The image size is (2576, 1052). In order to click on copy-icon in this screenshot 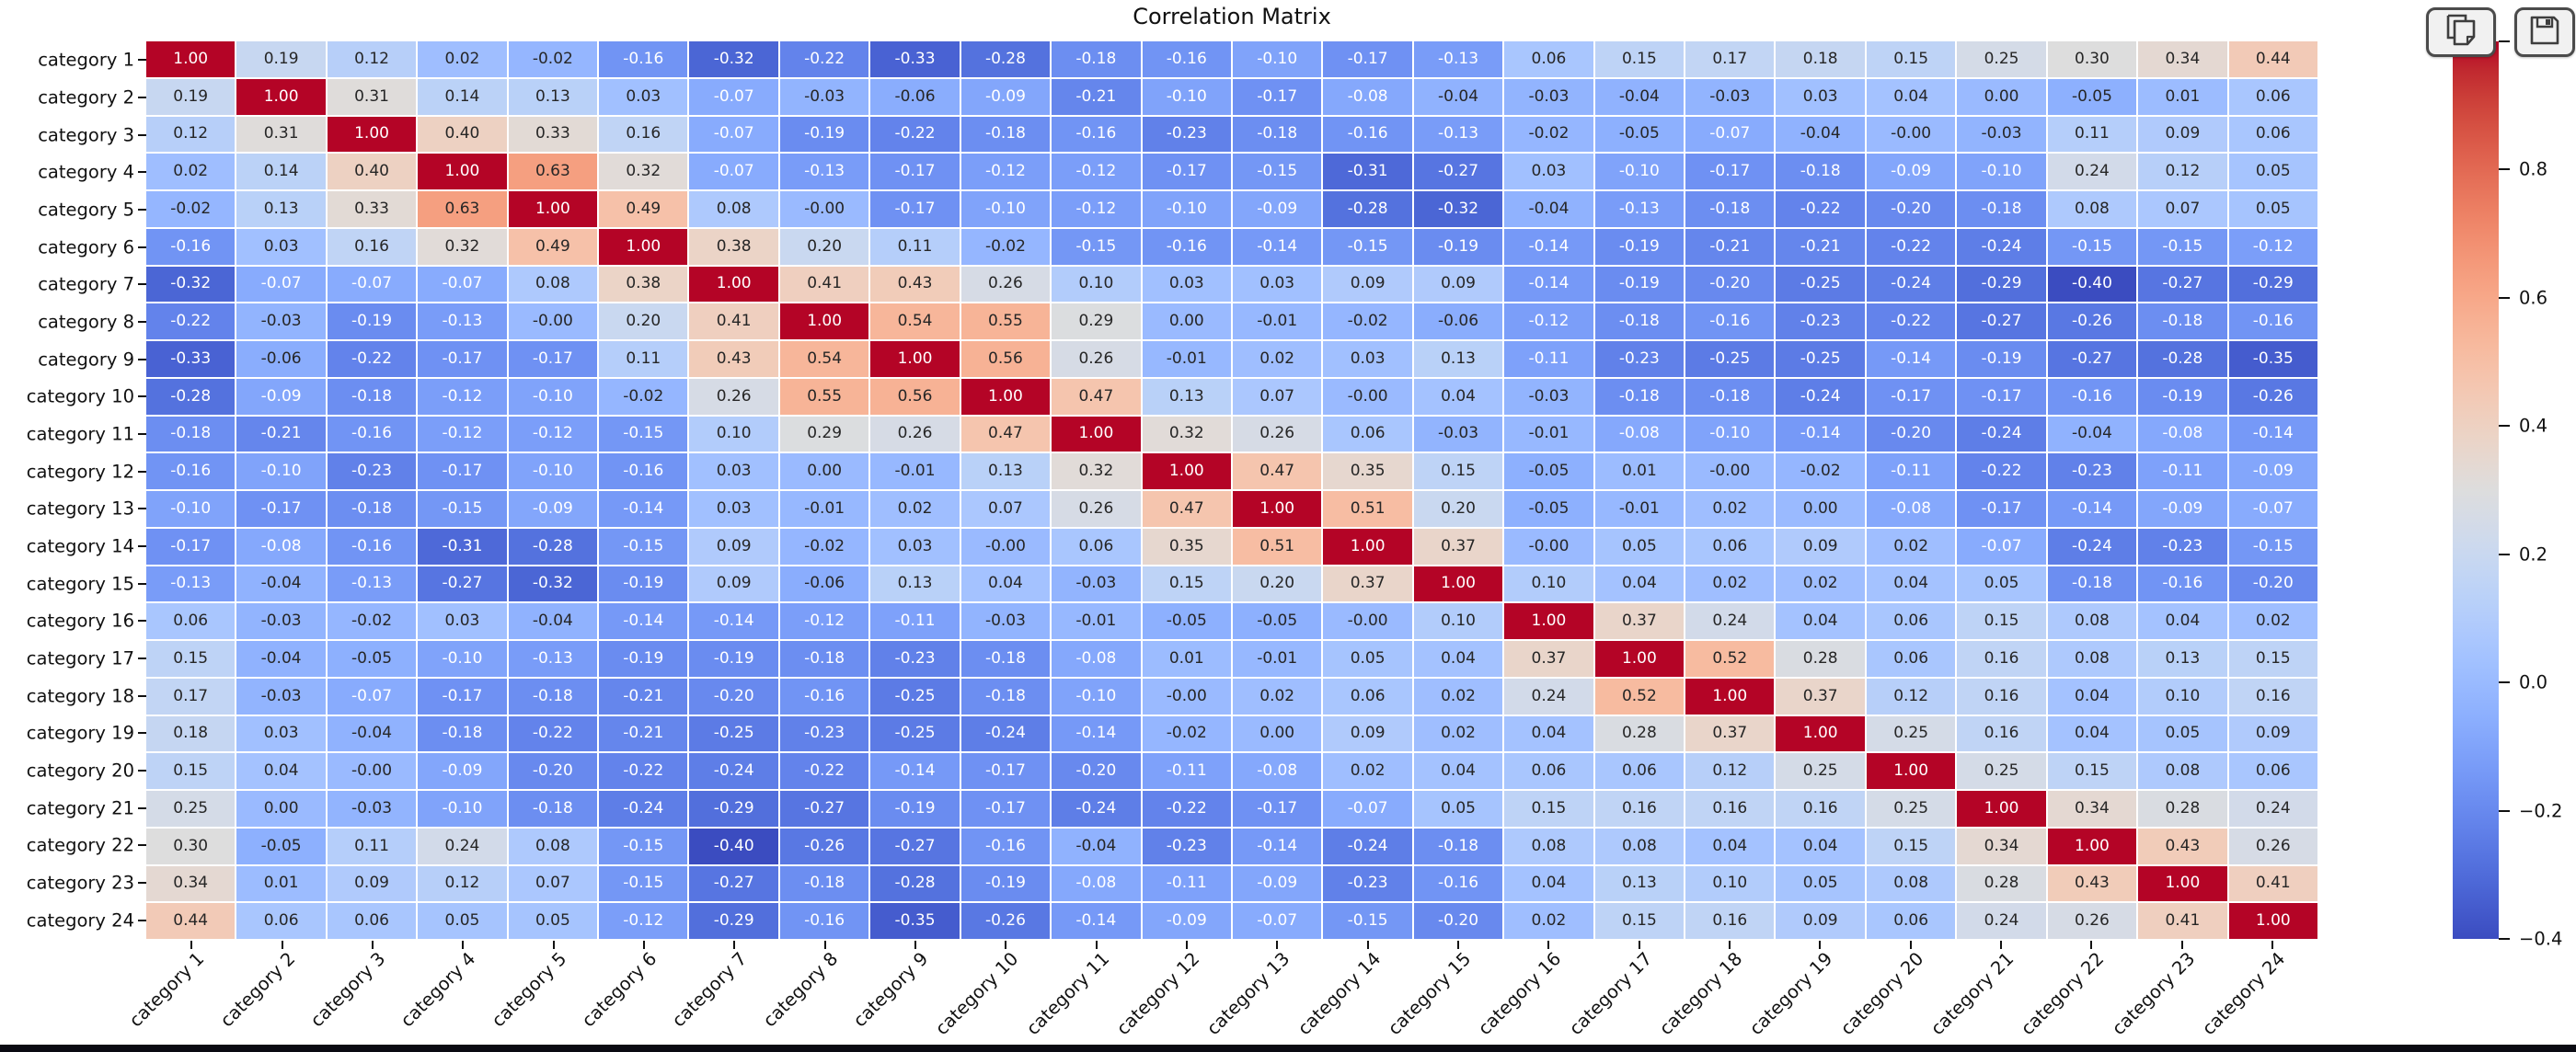, I will do `click(2461, 32)`.